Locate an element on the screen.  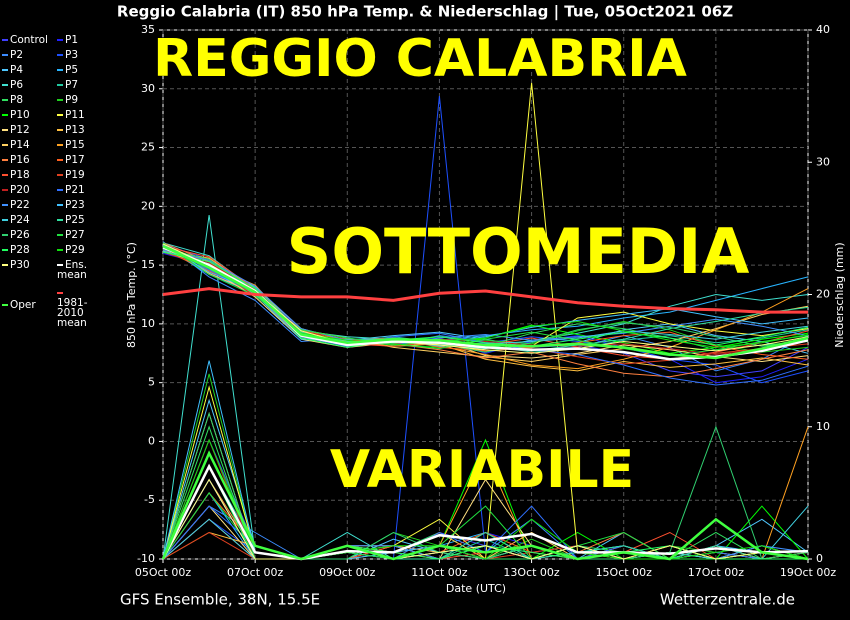
y-tick-label: -5 is located at coordinates (149, 499).